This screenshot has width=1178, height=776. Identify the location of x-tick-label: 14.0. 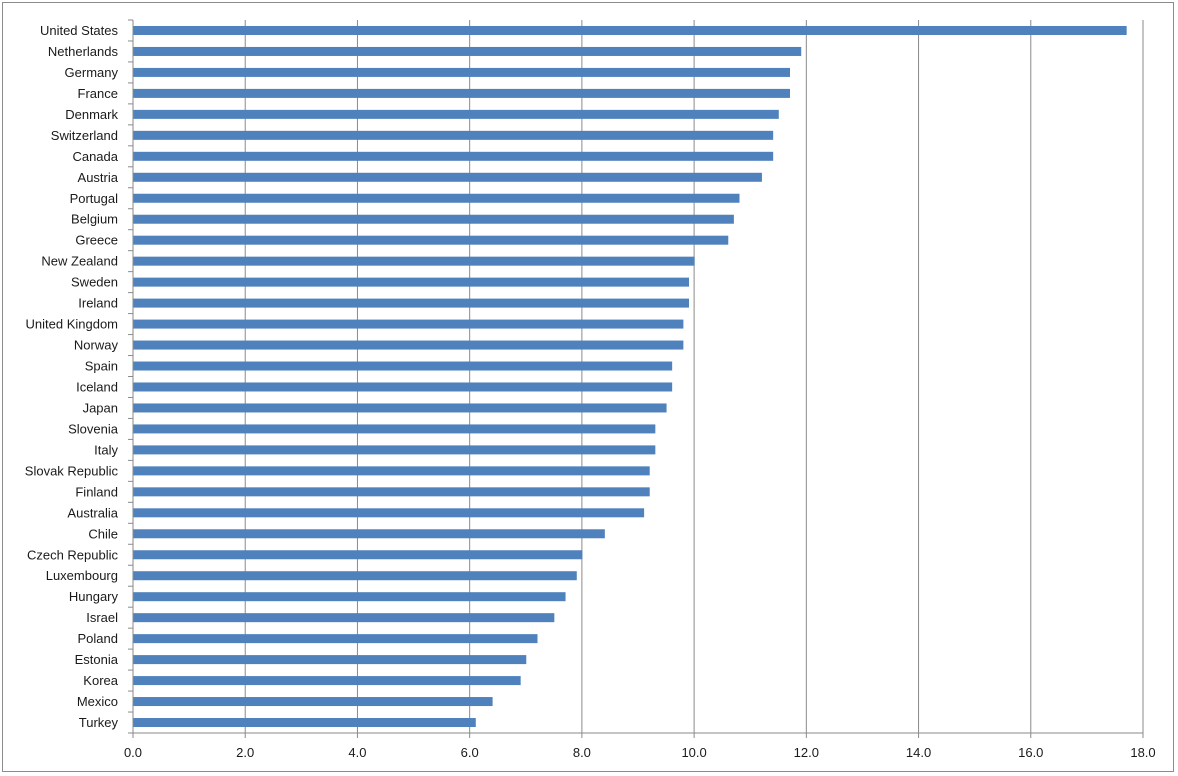
(918, 752).